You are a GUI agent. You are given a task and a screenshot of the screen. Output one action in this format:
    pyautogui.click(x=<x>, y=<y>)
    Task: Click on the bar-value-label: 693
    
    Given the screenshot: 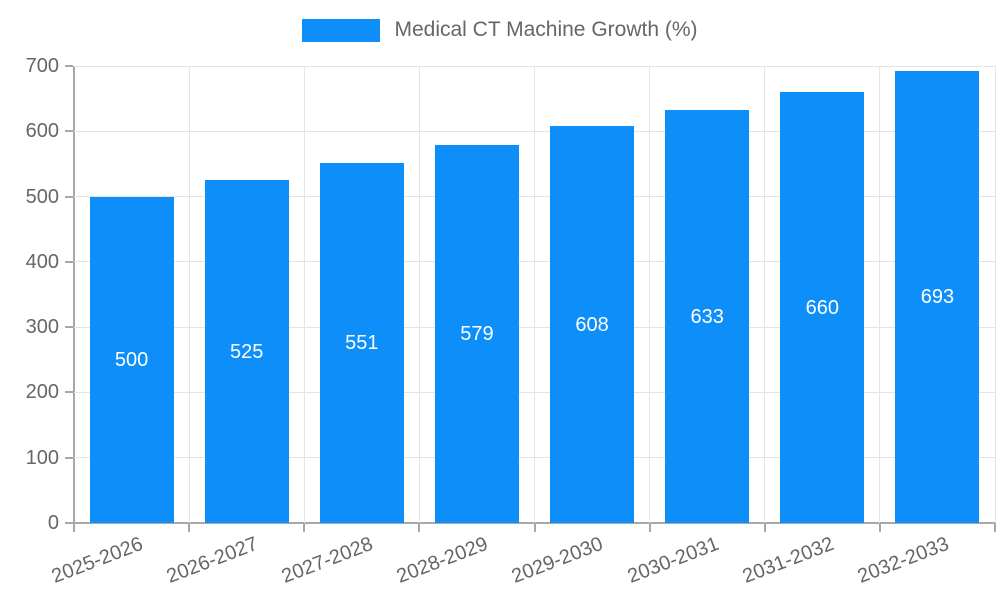 What is the action you would take?
    pyautogui.click(x=937, y=297)
    